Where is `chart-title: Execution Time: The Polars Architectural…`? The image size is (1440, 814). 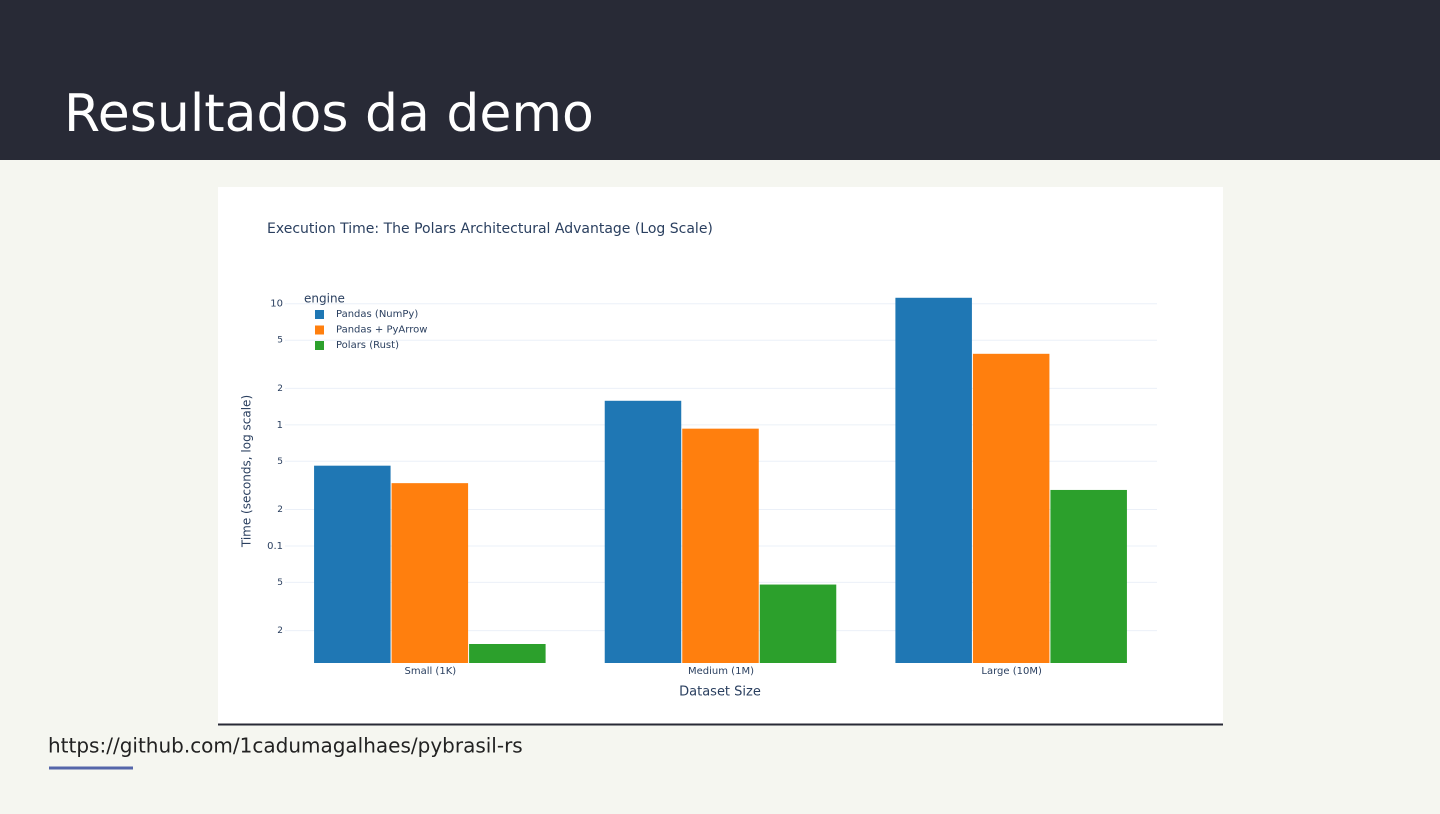
chart-title: Execution Time: The Polars Architectural… is located at coordinates (490, 229).